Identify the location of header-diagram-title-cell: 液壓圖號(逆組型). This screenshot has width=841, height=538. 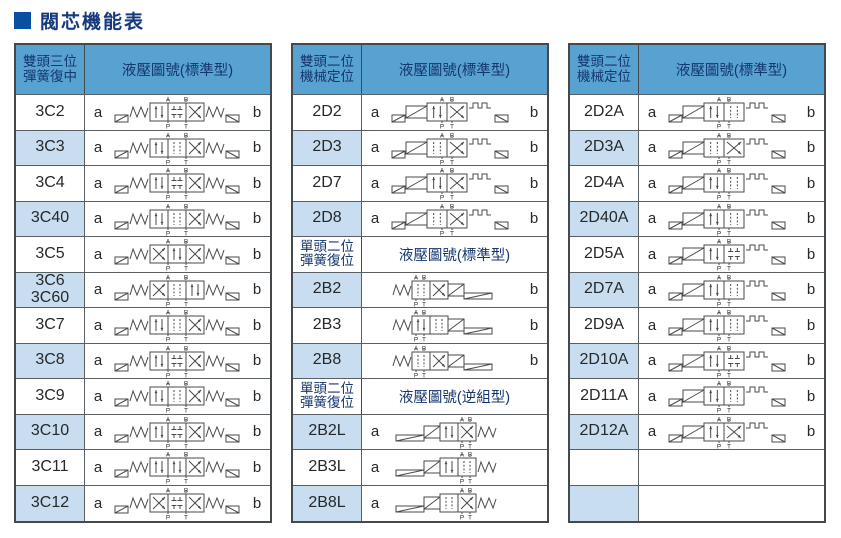
(454, 397).